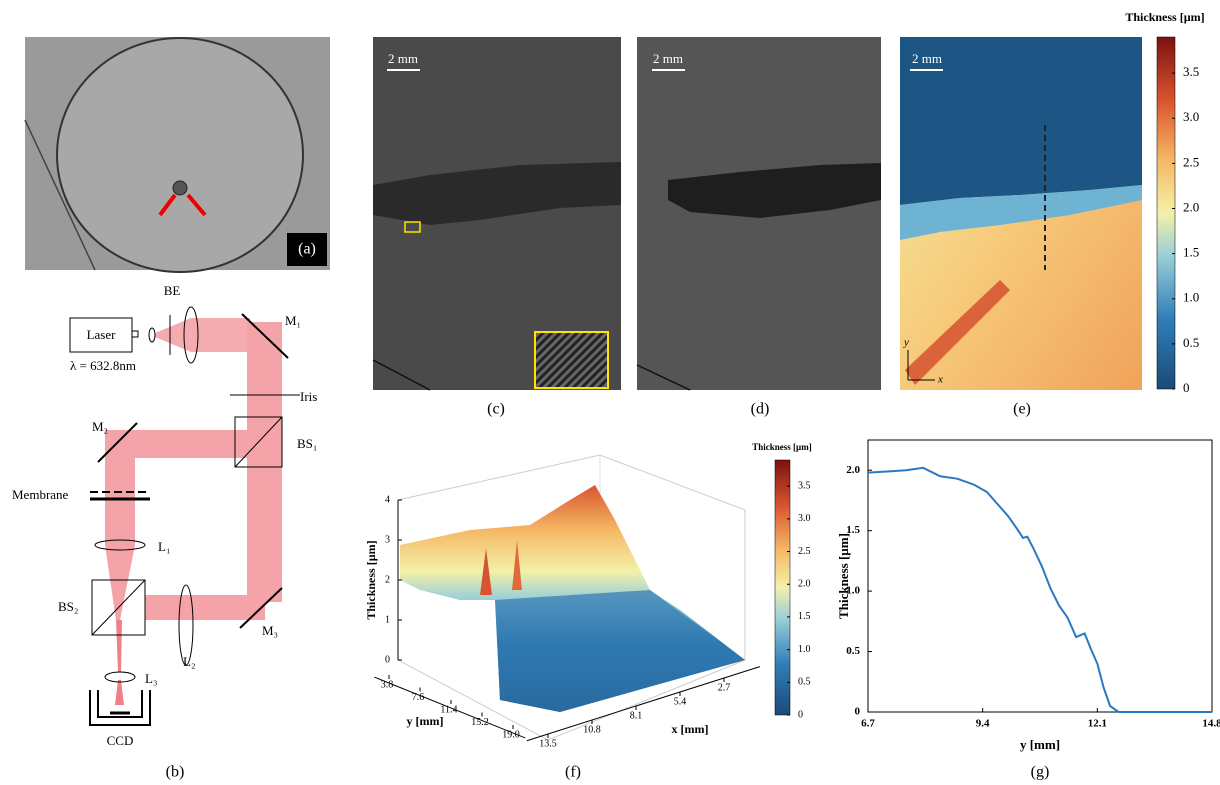 The width and height of the screenshot is (1220, 785). I want to click on x-tick-label: 2.7, so click(724, 687).